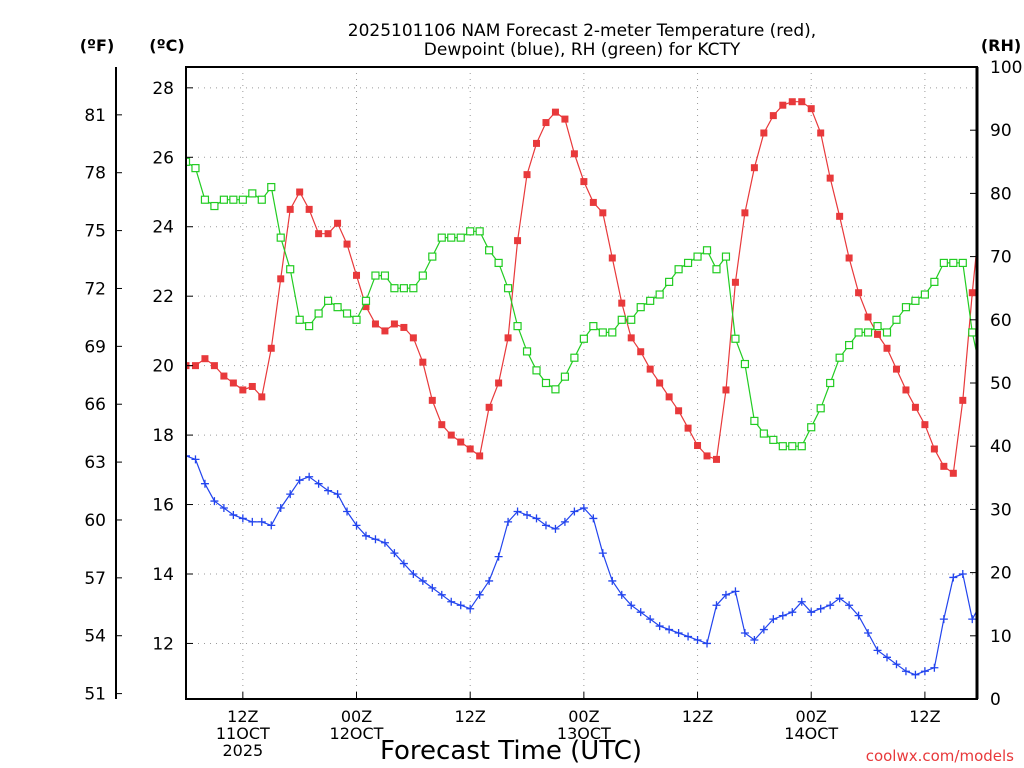 This screenshot has width=1024, height=768. Describe the element at coordinates (356, 716) in the screenshot. I see `x-tick-label: 00Z` at that location.